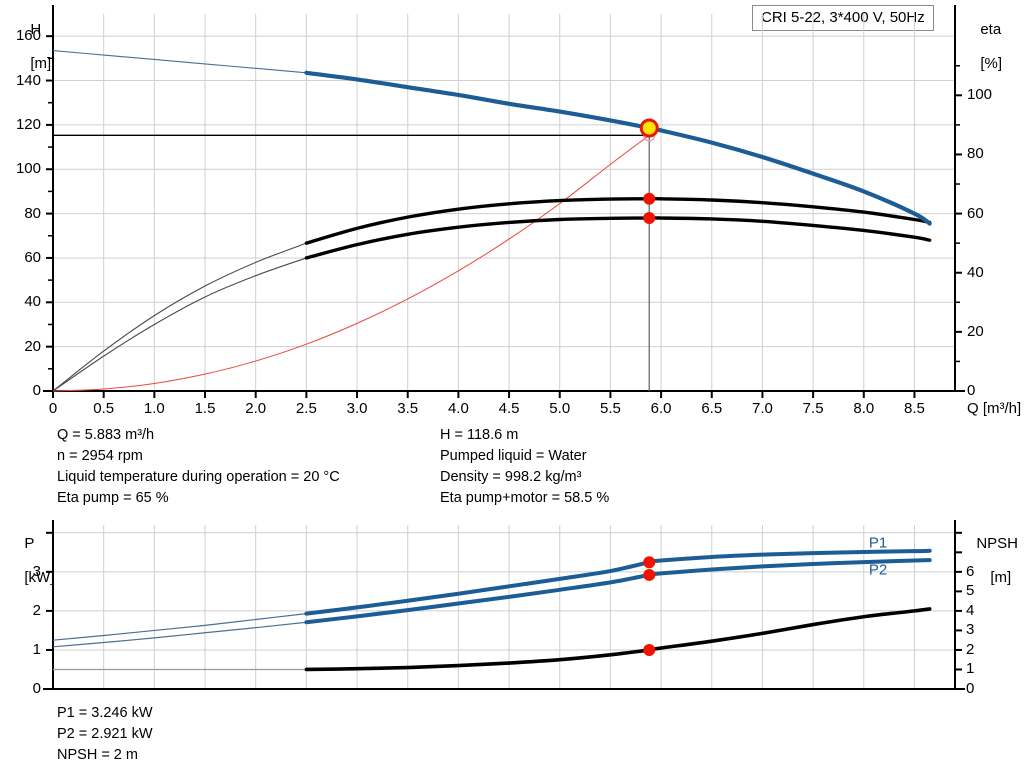 The image size is (1024, 781). What do you see at coordinates (357, 408) in the screenshot?
I see `q-tick-label-3.0: 3.0` at bounding box center [357, 408].